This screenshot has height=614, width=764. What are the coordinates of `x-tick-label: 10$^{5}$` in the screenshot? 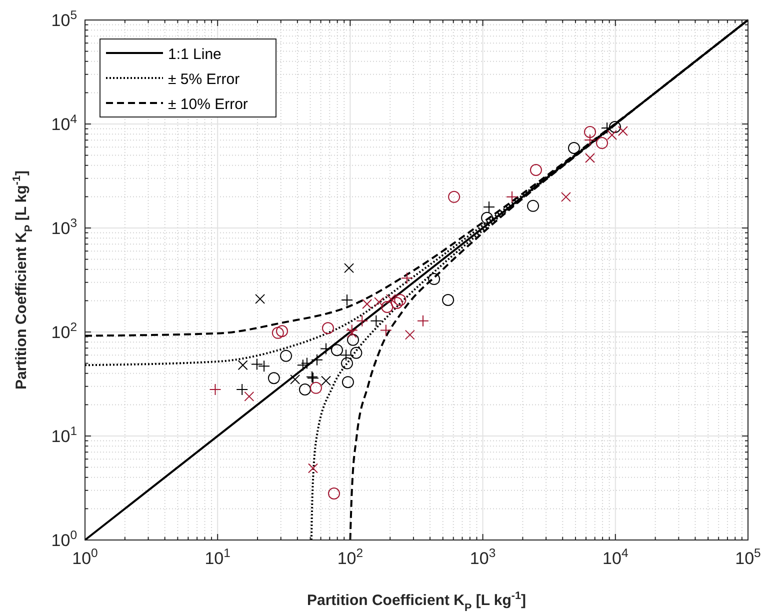 It's located at (748, 557).